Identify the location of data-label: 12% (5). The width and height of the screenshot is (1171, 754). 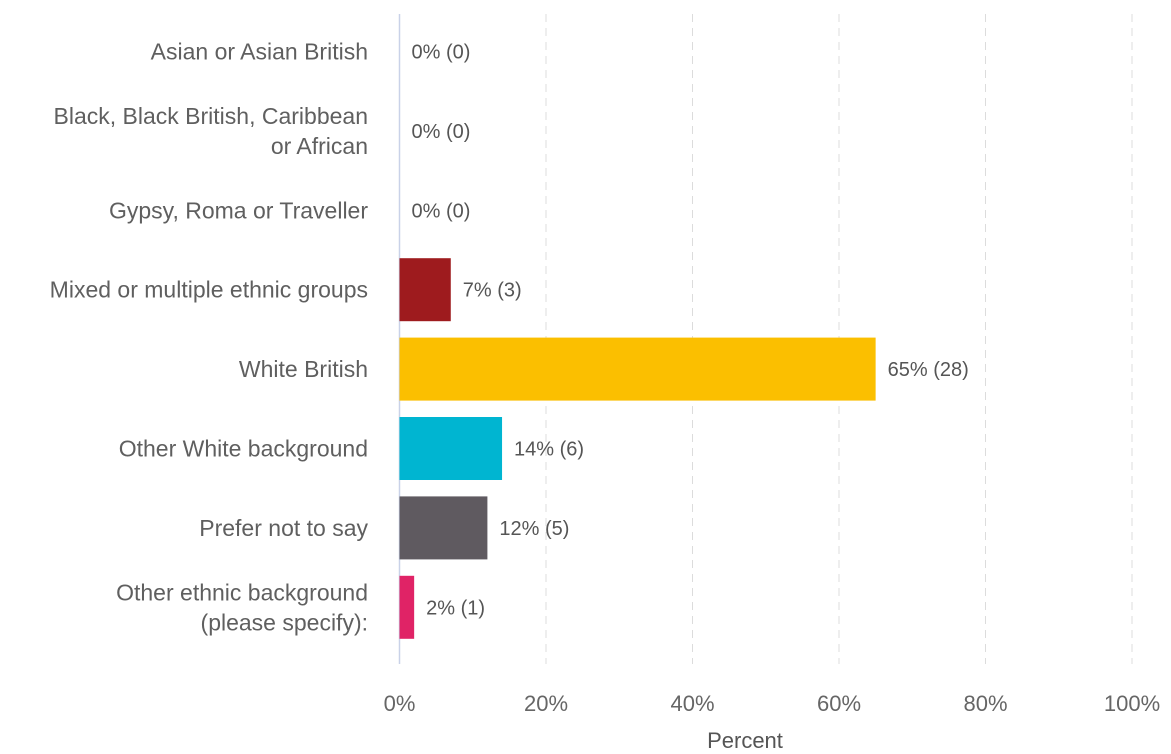
(534, 529).